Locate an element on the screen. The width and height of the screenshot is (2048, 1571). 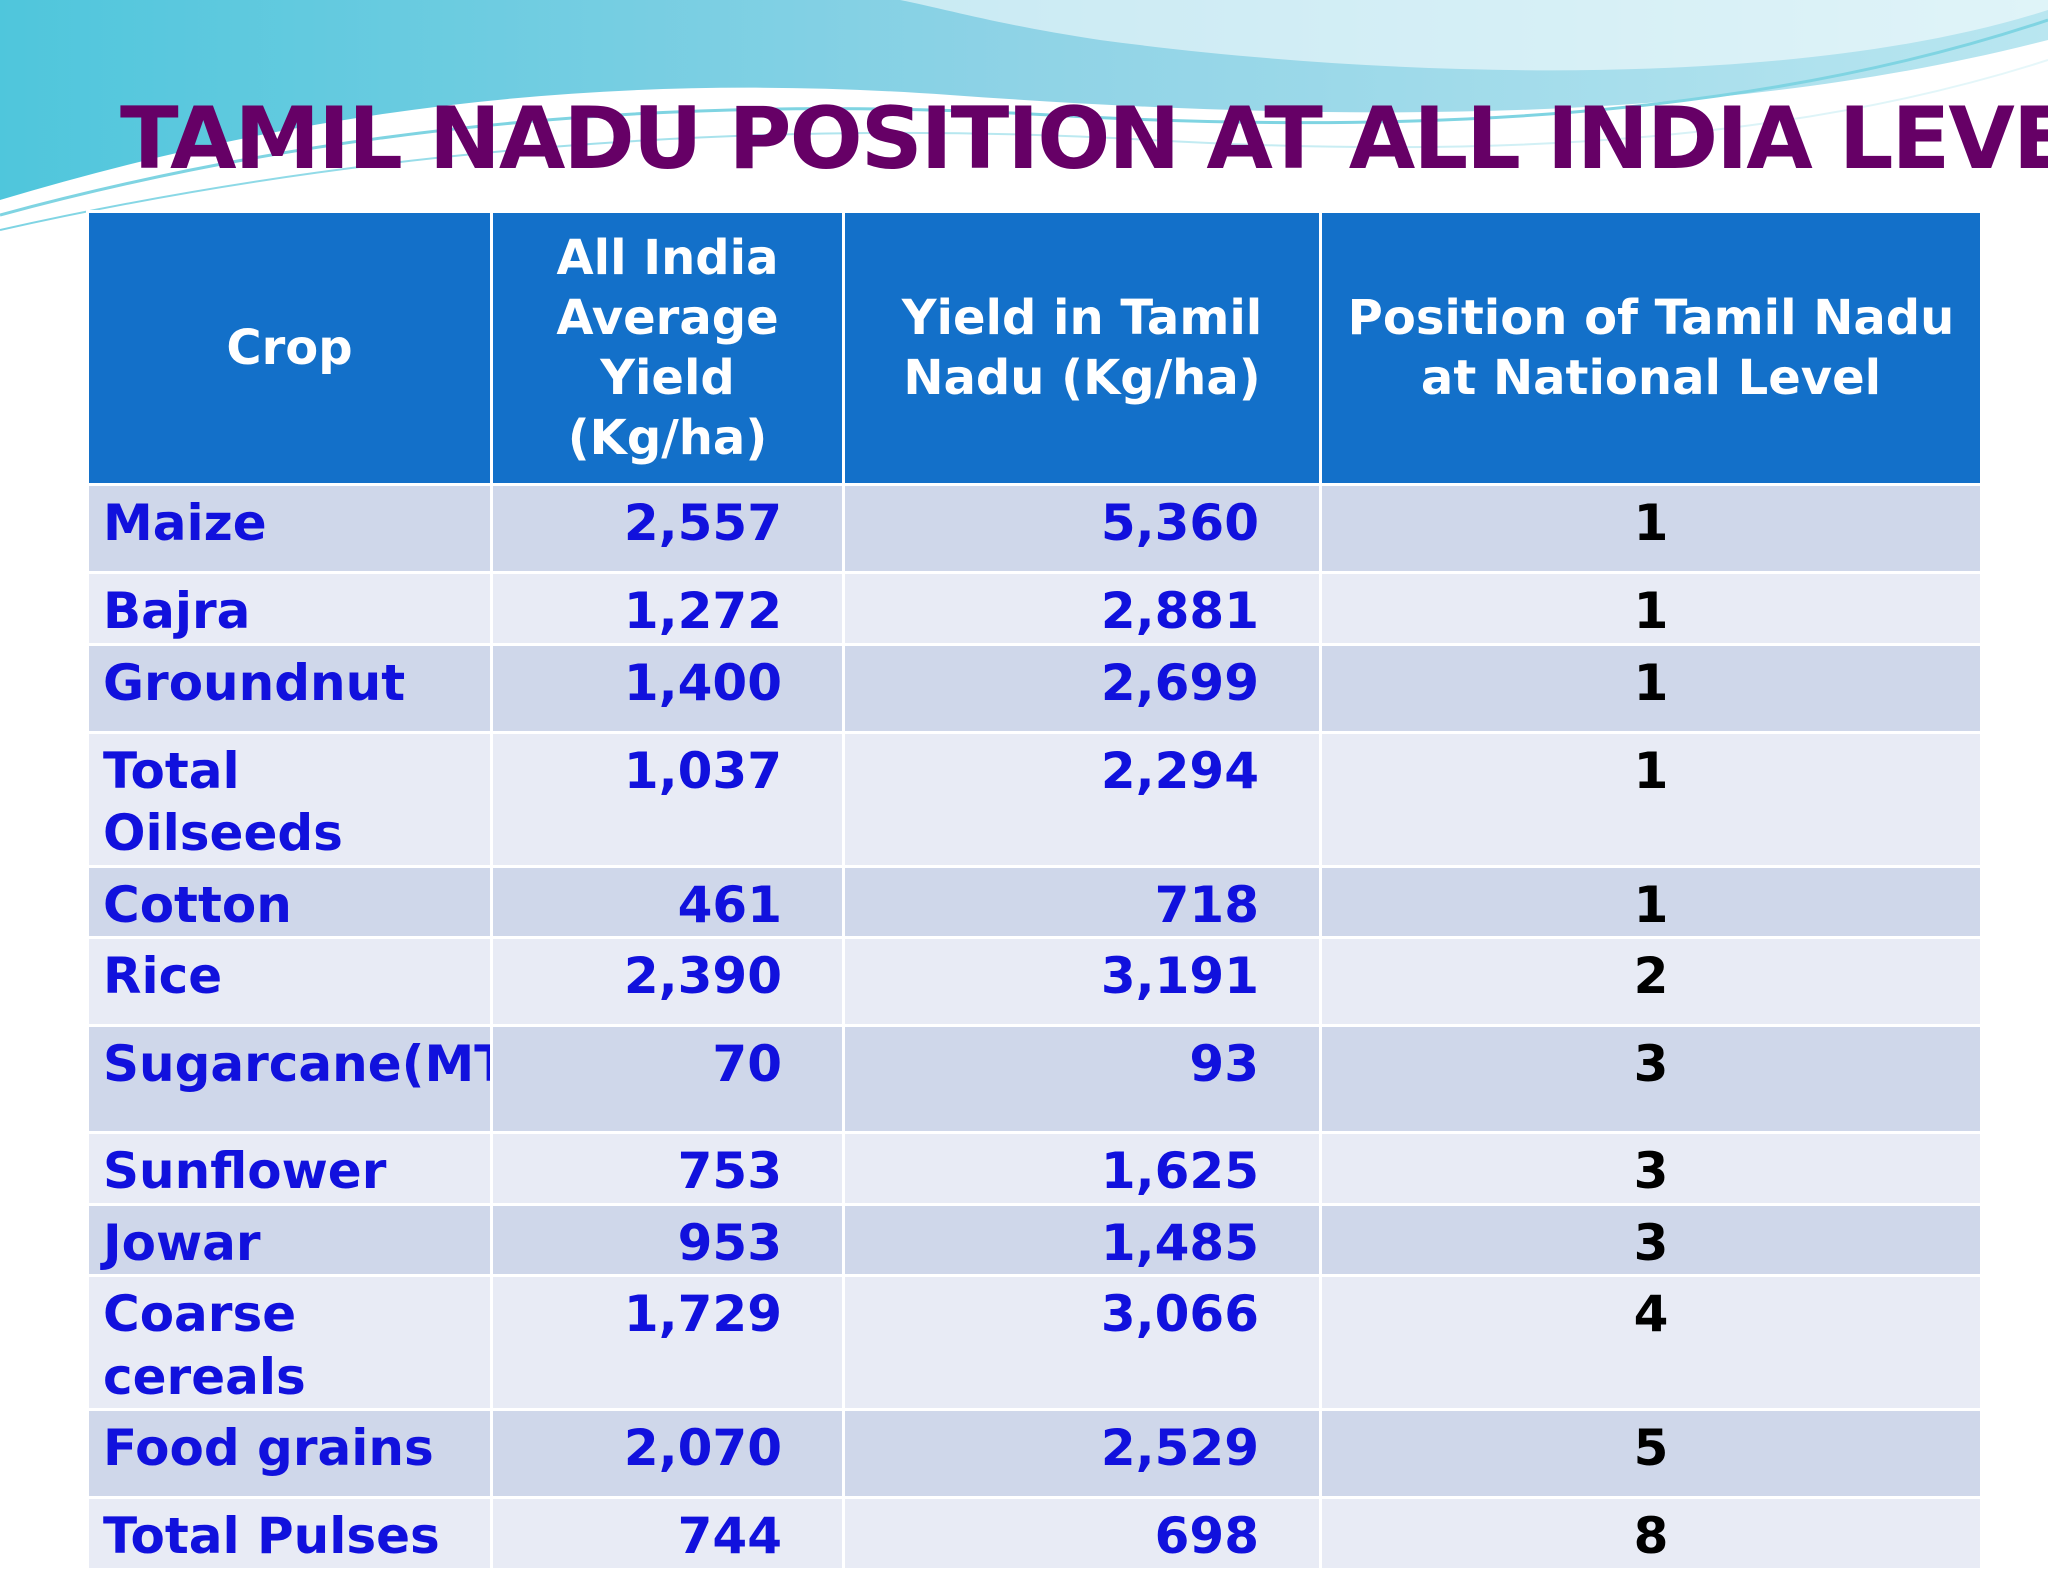
table-row: Total Oilseeds 1,037 2,294 1 is located at coordinates (1034, 799).